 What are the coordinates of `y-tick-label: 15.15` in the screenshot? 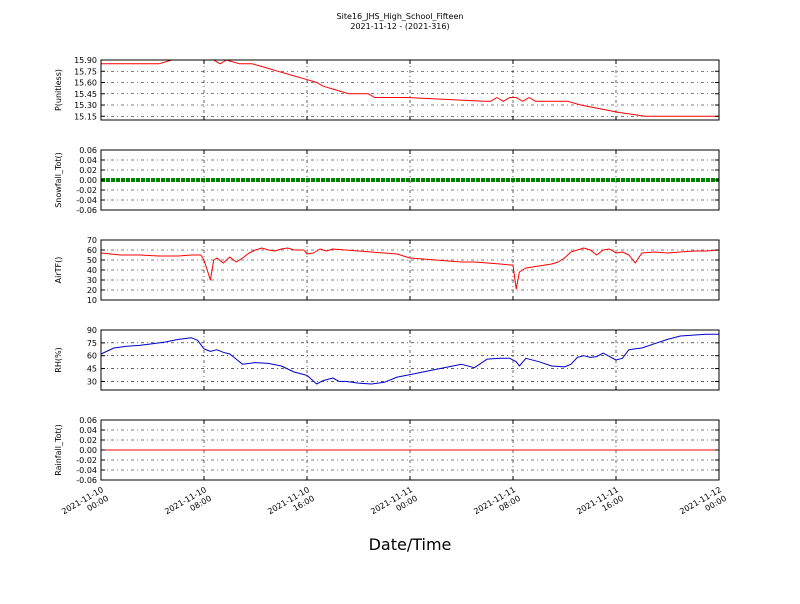 It's located at (85, 116).